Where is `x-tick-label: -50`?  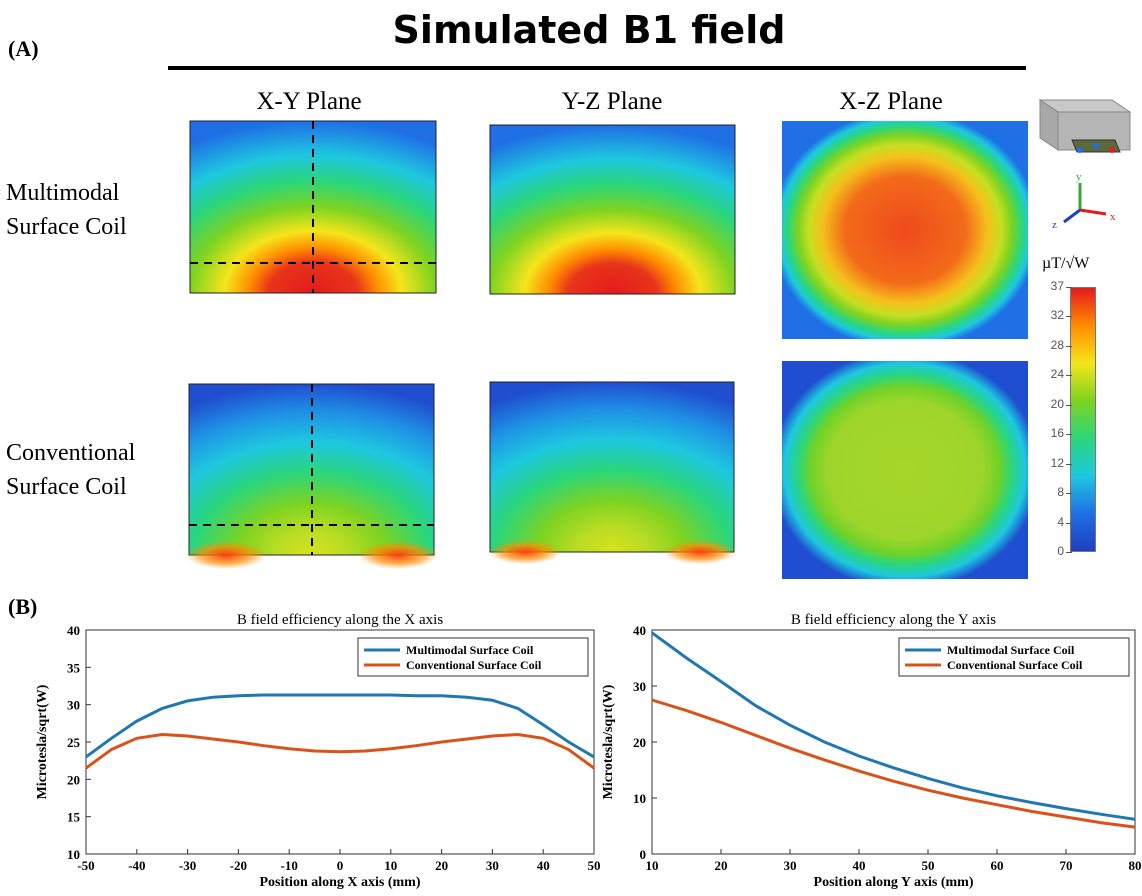 x-tick-label: -50 is located at coordinates (85, 865).